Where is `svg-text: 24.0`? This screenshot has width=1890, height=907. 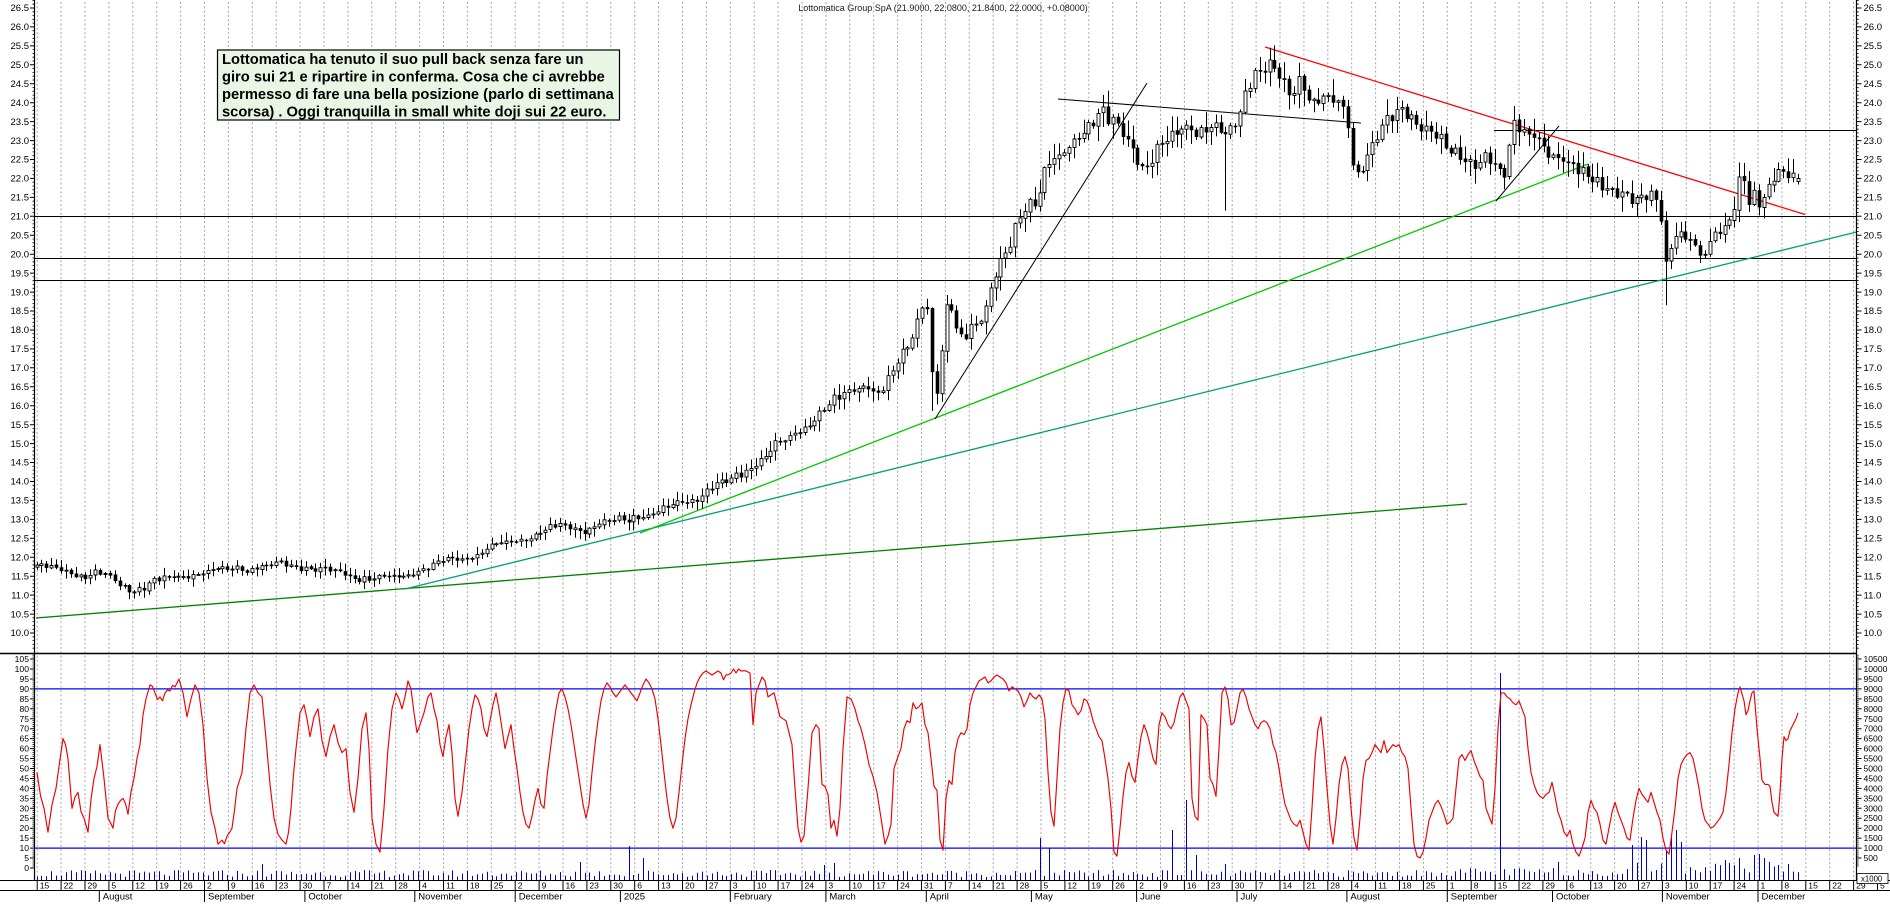 svg-text: 24.0 is located at coordinates (20, 103).